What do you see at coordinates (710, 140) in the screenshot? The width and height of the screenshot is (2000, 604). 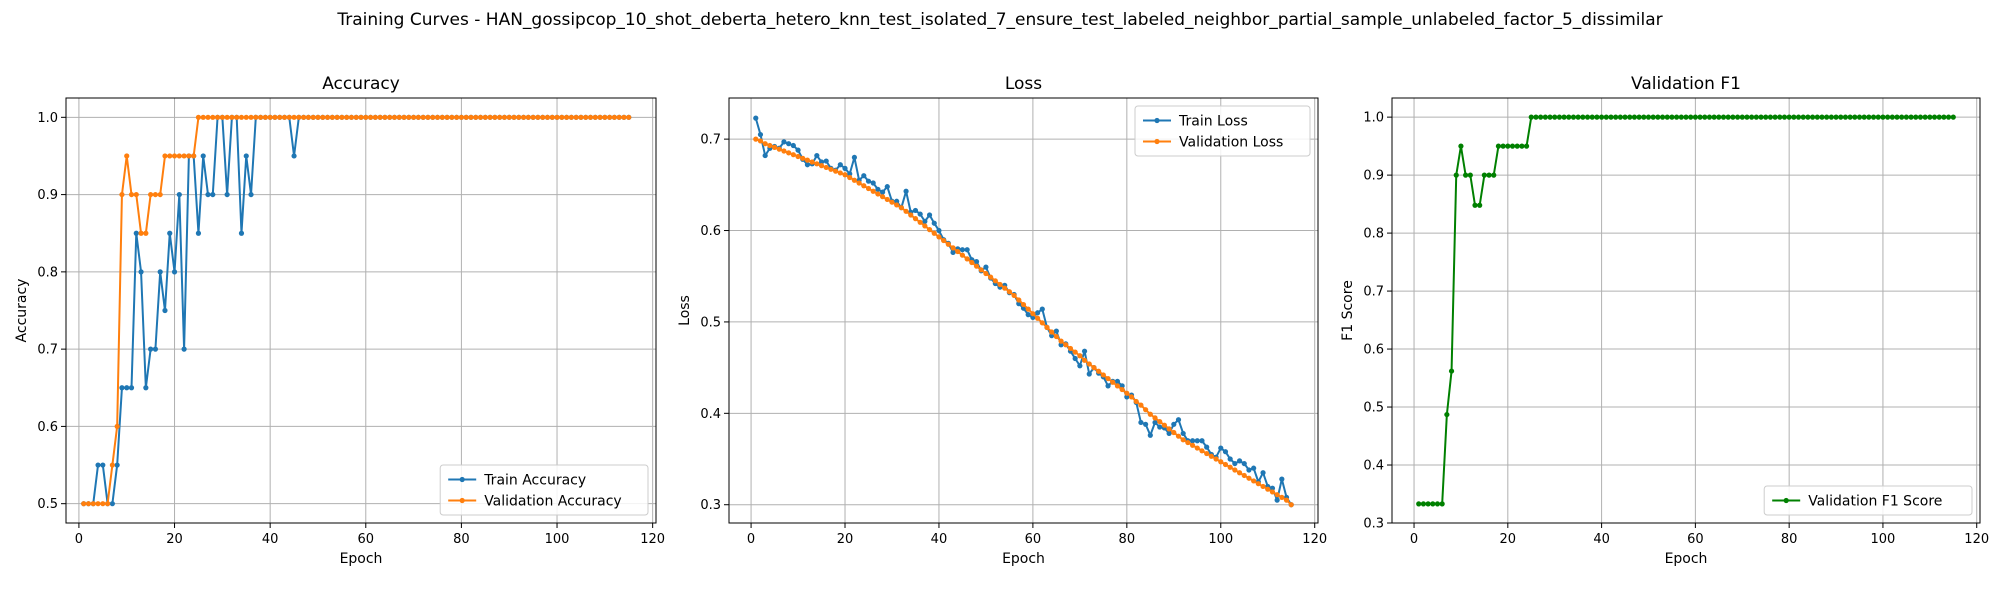 I see `loss-ytick-label: 0.7` at bounding box center [710, 140].